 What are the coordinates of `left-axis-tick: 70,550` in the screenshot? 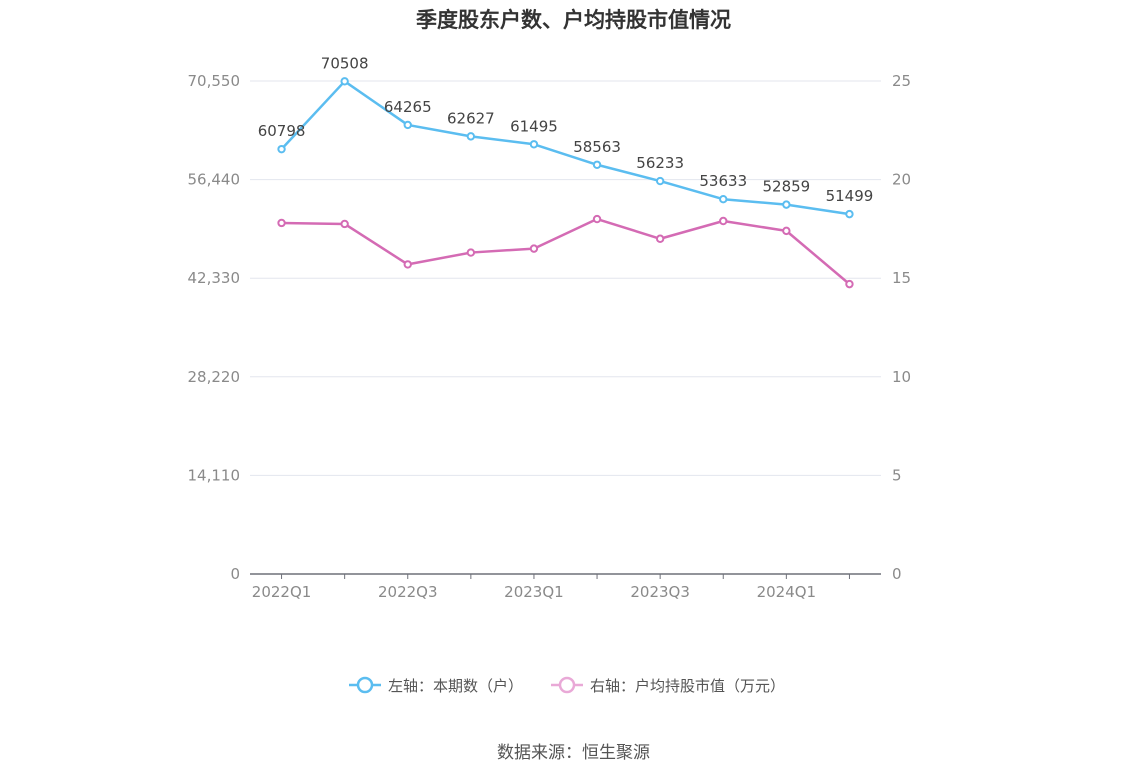 It's located at (214, 81).